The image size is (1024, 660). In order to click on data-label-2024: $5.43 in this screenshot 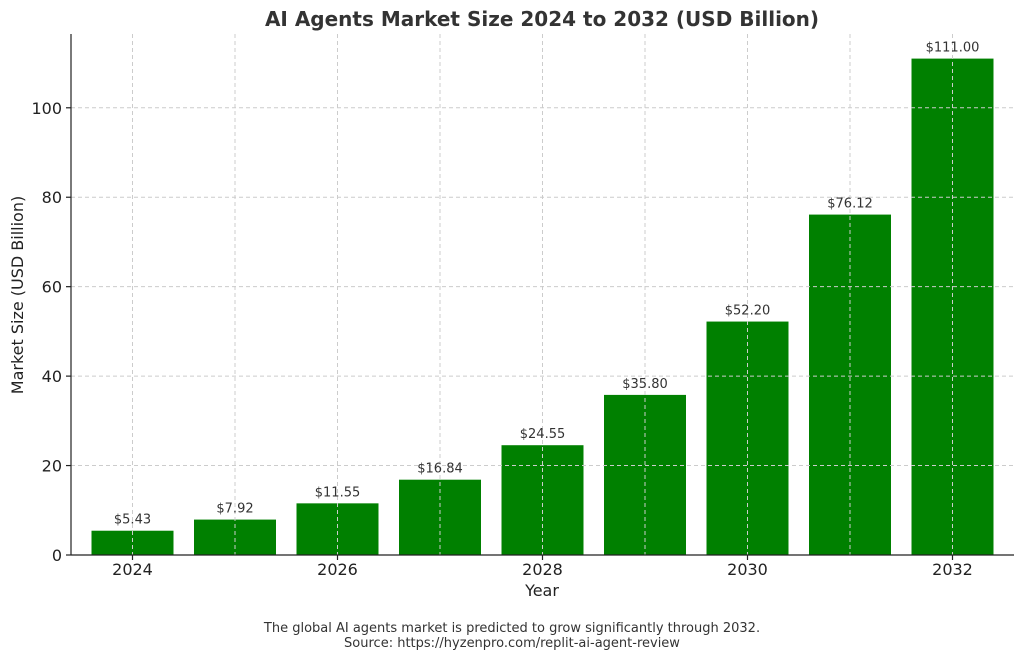, I will do `click(132, 520)`.